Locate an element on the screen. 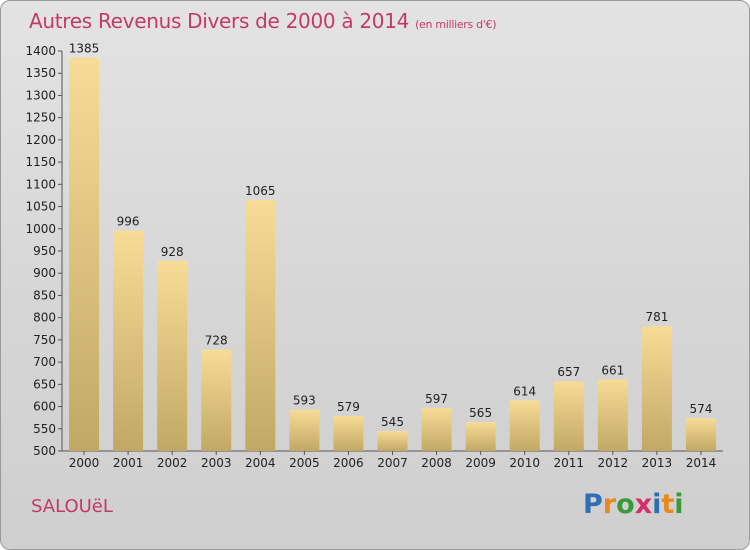  y-tick-label: 1000 is located at coordinates (40, 229).